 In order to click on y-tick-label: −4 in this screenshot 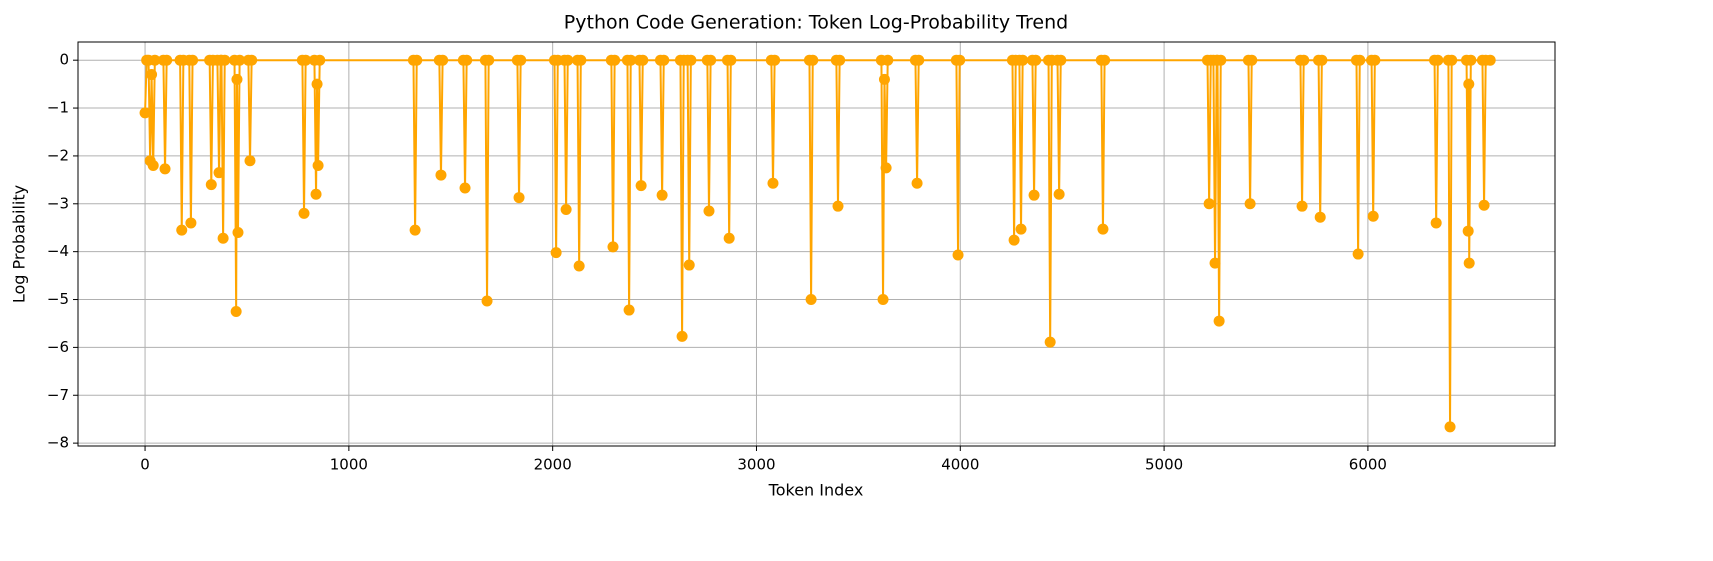, I will do `click(58, 251)`.